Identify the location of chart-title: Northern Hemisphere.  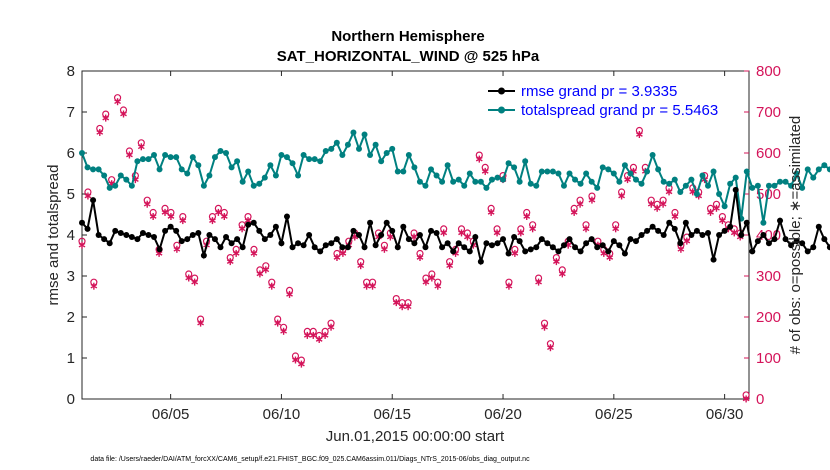
(407, 36).